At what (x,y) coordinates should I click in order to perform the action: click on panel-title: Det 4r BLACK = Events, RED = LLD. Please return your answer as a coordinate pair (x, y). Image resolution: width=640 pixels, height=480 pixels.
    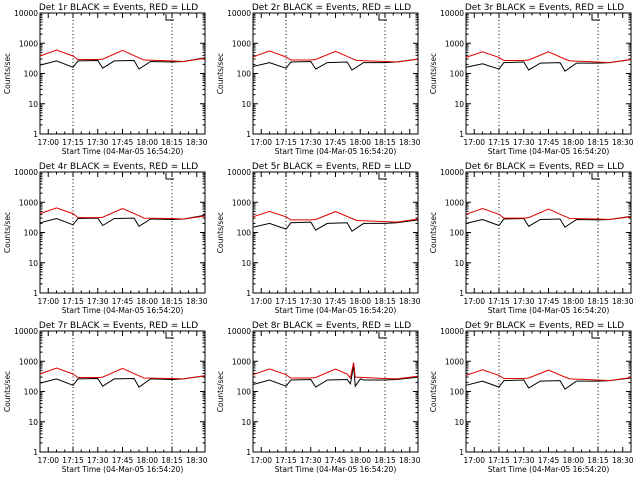
    Looking at the image, I should click on (118, 167).